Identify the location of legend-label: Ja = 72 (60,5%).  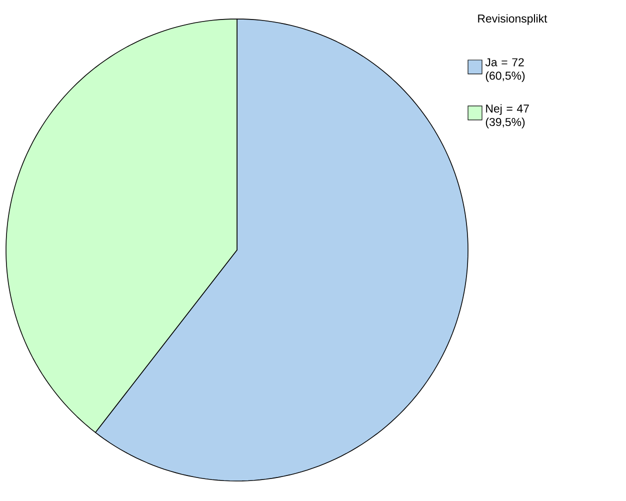
(505, 70).